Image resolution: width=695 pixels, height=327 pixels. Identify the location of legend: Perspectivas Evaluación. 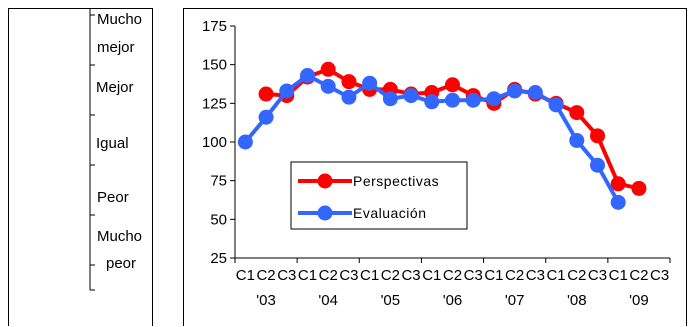
(379, 195).